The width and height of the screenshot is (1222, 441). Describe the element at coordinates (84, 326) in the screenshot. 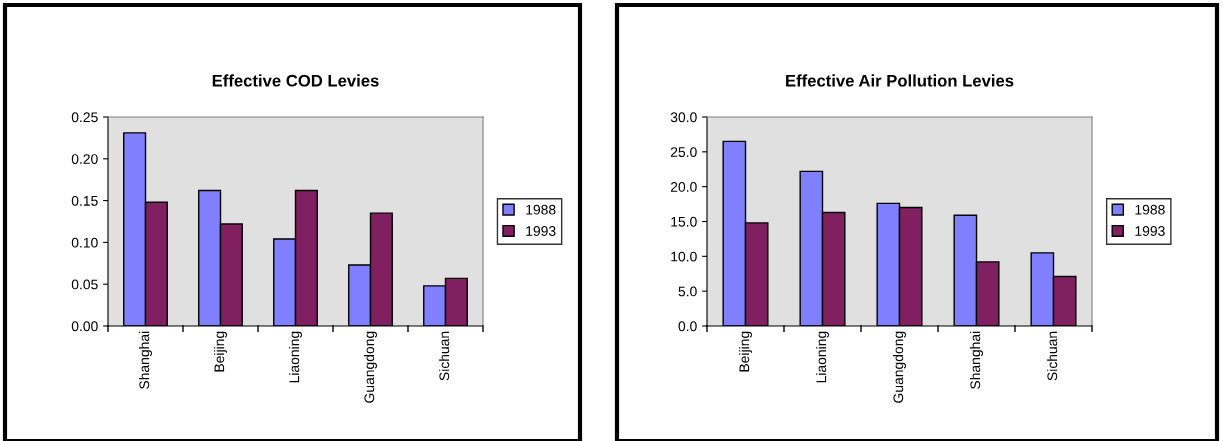

I see `y-tick-label: 0.00` at that location.